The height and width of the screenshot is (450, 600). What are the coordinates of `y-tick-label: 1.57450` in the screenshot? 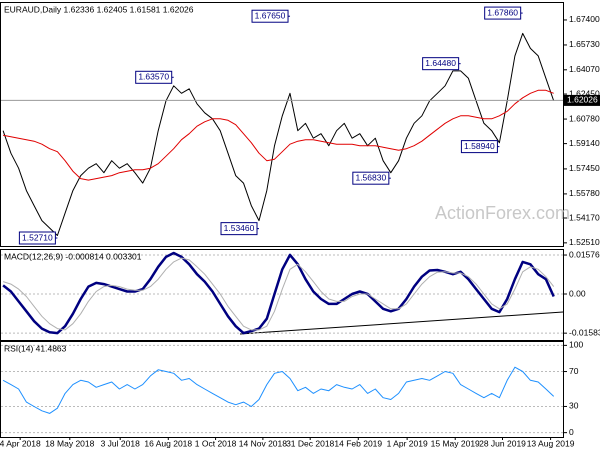 It's located at (584, 168).